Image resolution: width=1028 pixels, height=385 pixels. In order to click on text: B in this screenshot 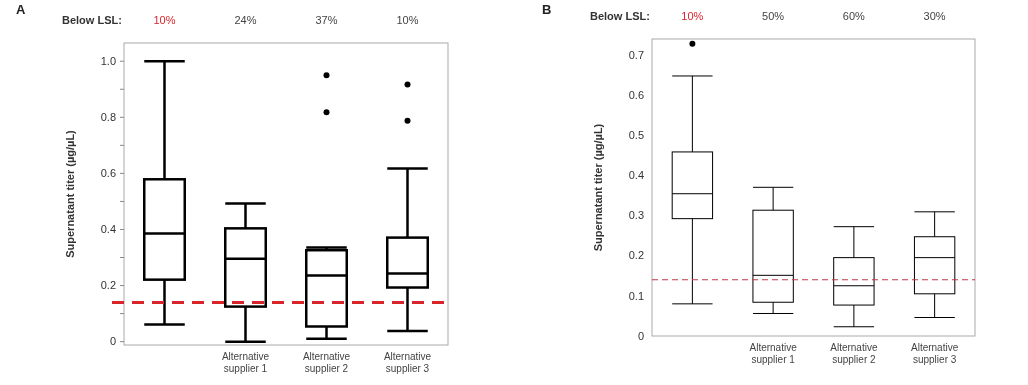, I will do `click(547, 9)`.